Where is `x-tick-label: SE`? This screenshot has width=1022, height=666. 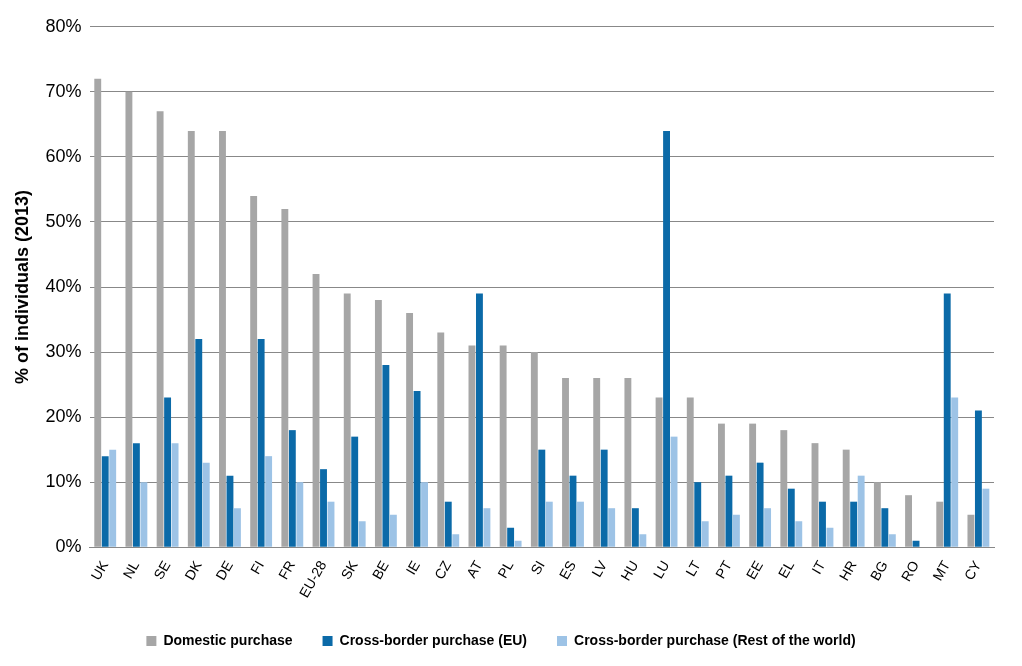 x-tick-label: SE is located at coordinates (162, 570).